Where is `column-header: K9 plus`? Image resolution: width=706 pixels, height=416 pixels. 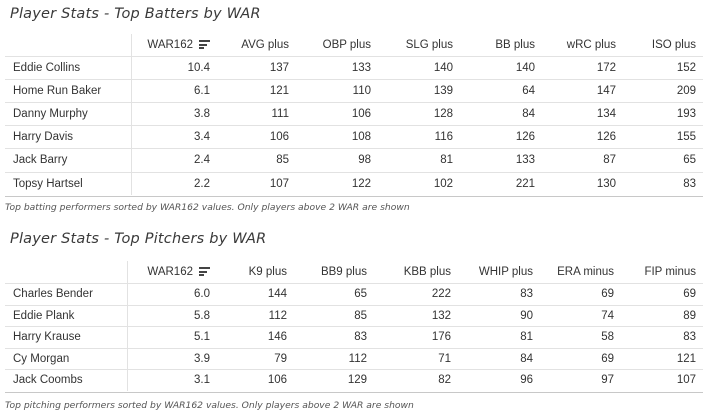
column-header: K9 plus is located at coordinates (268, 272).